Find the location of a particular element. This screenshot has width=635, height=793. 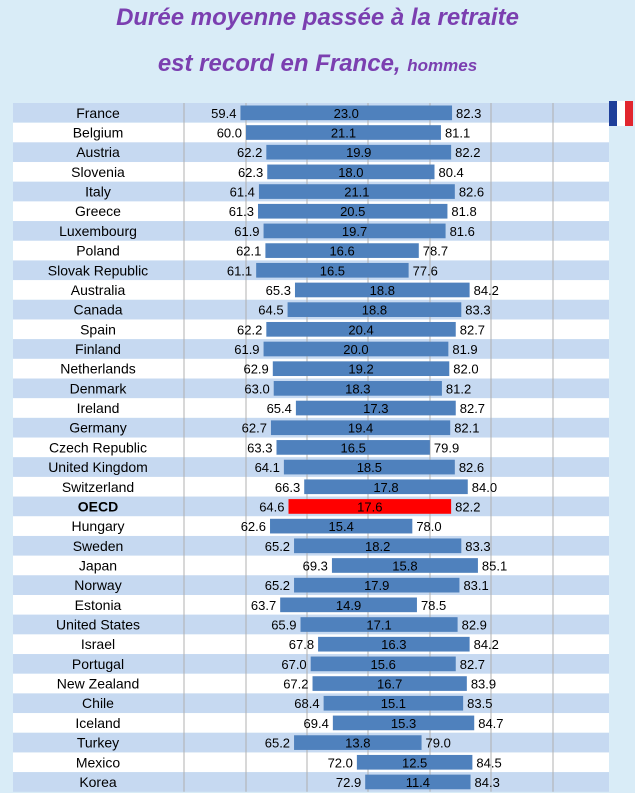

duration-label: 16.3 is located at coordinates (393, 644).